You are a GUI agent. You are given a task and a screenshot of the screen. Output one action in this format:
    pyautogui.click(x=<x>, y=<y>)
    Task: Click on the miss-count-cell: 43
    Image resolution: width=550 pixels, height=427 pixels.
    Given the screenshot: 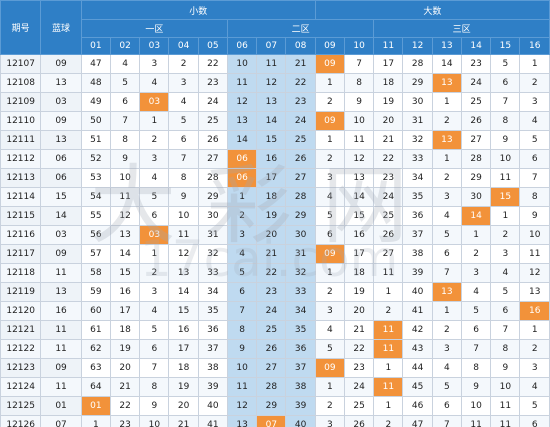 What is the action you would take?
    pyautogui.click(x=417, y=349)
    